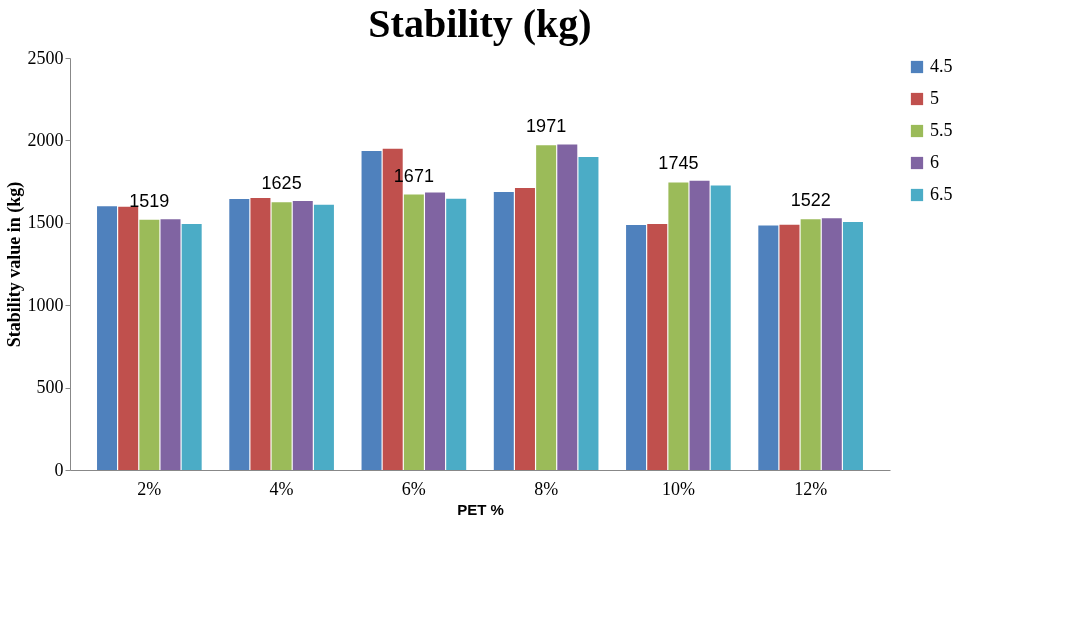  Describe the element at coordinates (281, 488) in the screenshot. I see `x-tick-label: 4%` at that location.